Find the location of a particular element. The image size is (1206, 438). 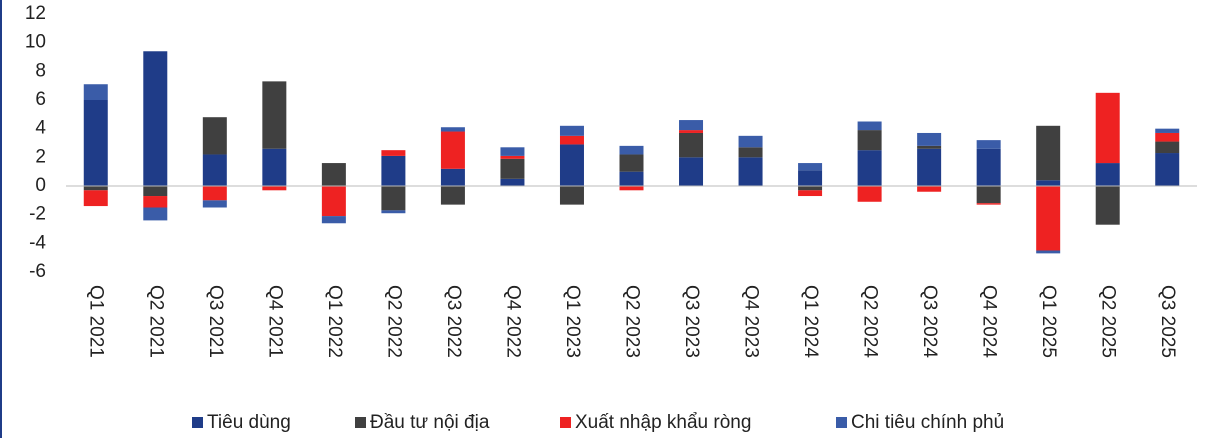

legend-label: Tiêu dùng is located at coordinates (249, 422).